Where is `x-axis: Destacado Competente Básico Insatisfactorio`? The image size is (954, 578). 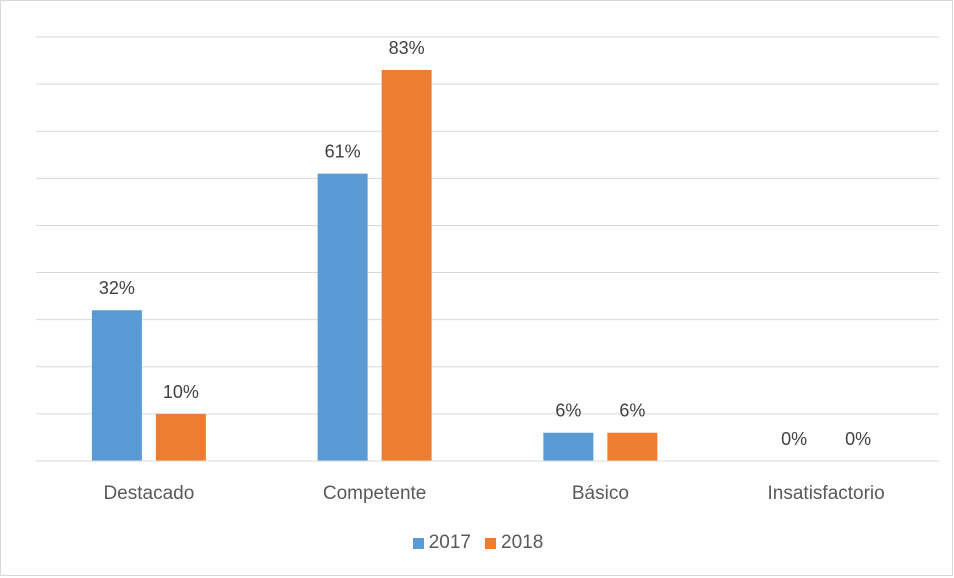
x-axis: Destacado Competente Básico Insatisfactorio is located at coordinates (487, 482).